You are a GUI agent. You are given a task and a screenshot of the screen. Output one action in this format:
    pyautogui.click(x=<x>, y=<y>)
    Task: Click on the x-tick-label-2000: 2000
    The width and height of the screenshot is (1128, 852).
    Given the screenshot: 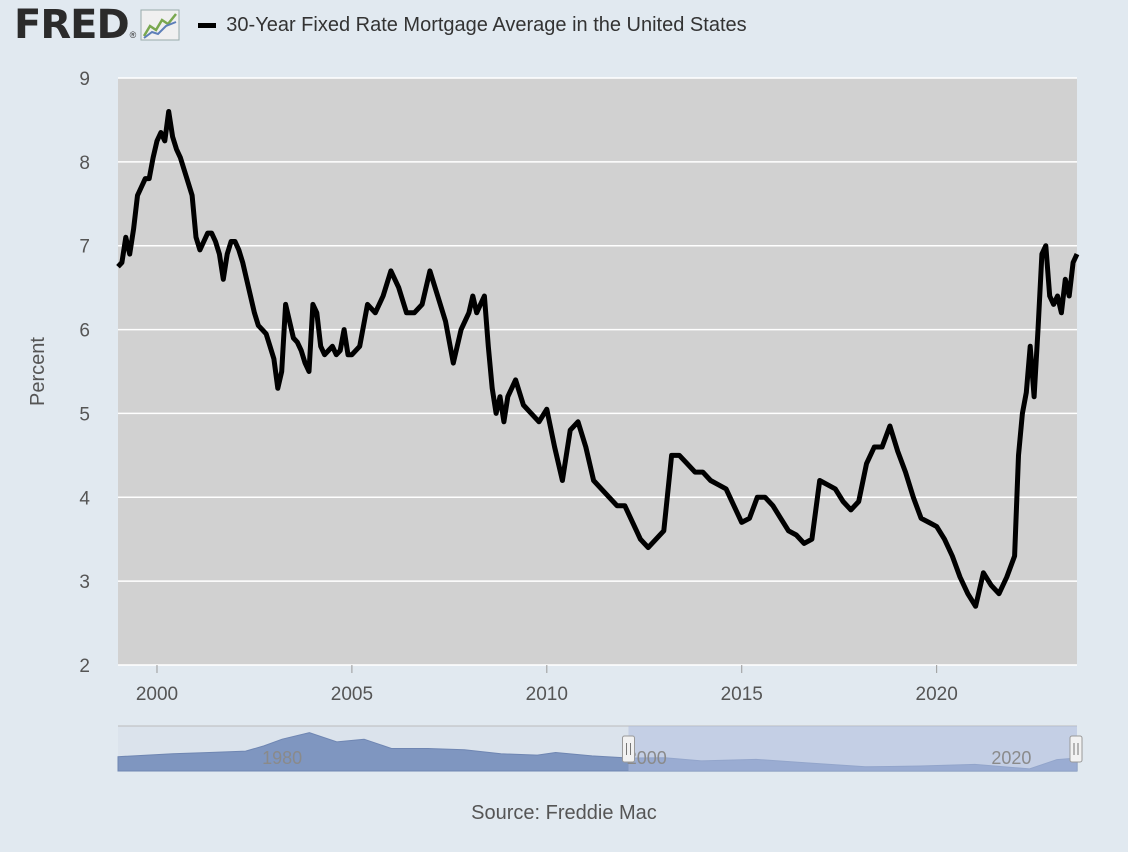 What is the action you would take?
    pyautogui.click(x=157, y=694)
    